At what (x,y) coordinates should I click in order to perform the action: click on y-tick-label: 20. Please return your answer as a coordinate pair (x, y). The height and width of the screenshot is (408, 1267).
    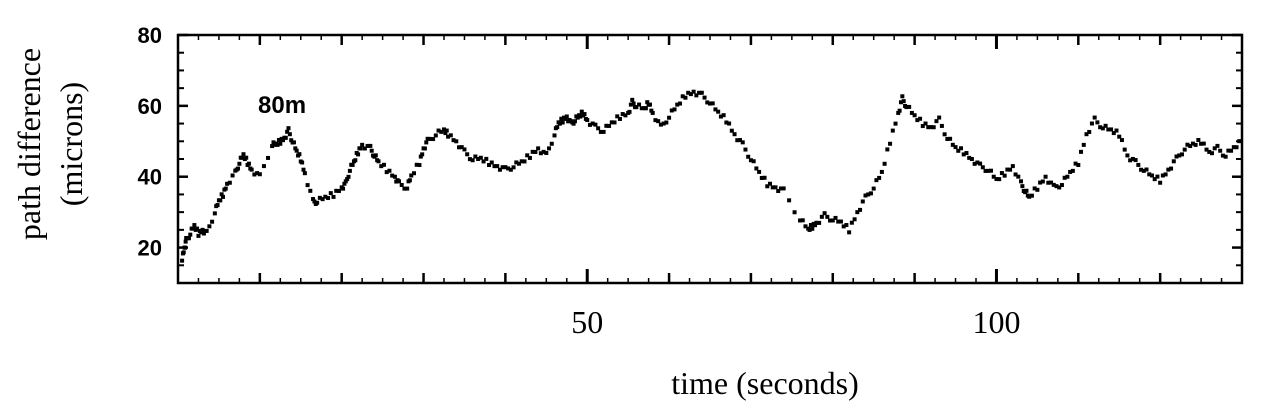
    Looking at the image, I should click on (150, 248).